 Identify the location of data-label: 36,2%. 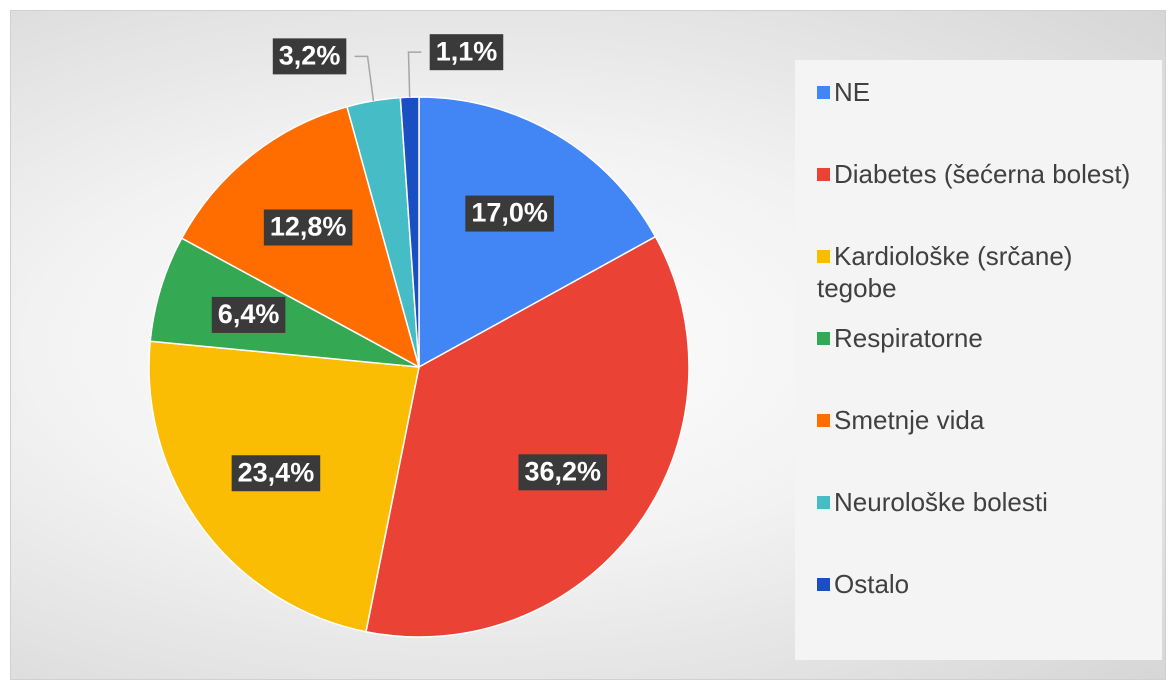
(563, 472).